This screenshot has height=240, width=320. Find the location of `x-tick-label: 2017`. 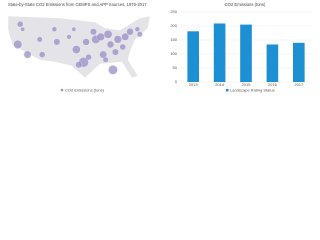

x-tick-label: 2017 is located at coordinates (299, 84).